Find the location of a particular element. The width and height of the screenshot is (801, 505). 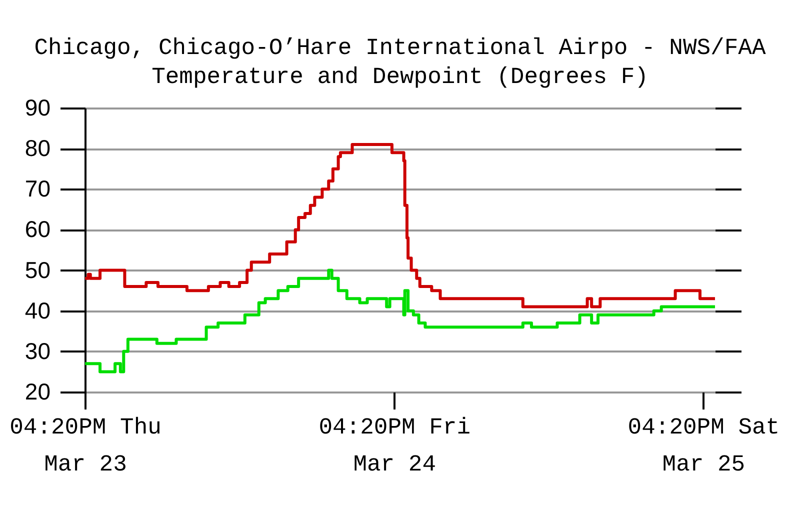

chart-title: Chicago, Chicago-O’Hare International Airpo - NWS/FAA is located at coordinates (400, 48).